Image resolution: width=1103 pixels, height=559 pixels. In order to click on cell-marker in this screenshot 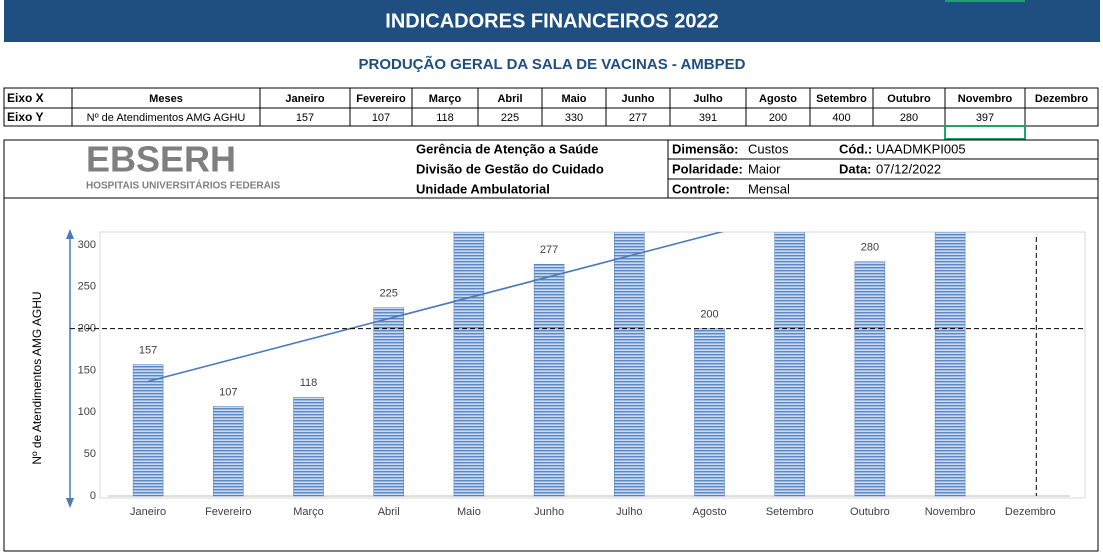, I will do `click(985, 1)`.